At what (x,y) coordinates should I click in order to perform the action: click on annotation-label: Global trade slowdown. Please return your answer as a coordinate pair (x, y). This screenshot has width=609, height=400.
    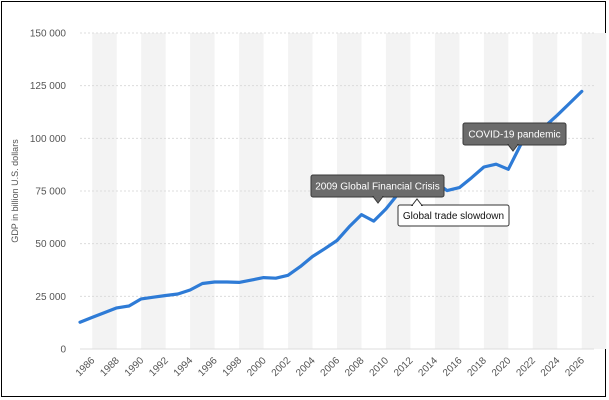
    Looking at the image, I should click on (453, 216).